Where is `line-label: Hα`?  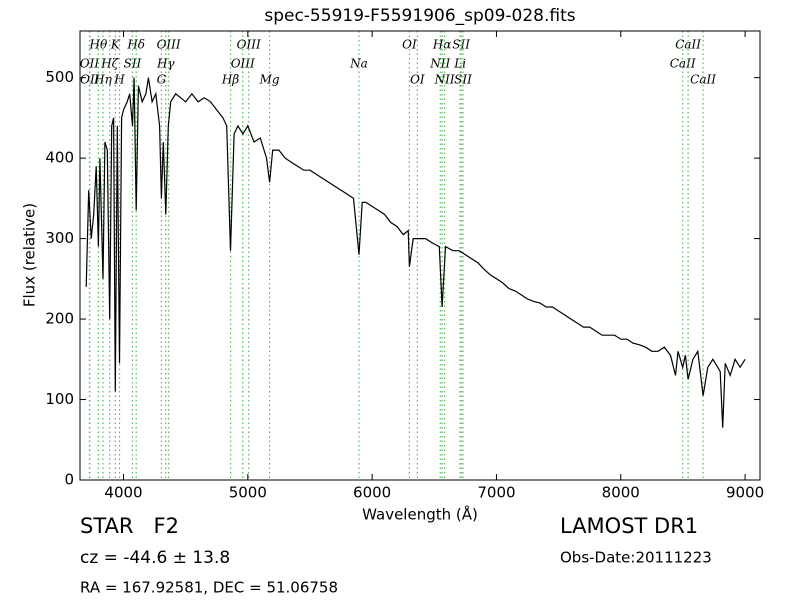
line-label: Hα is located at coordinates (442, 45).